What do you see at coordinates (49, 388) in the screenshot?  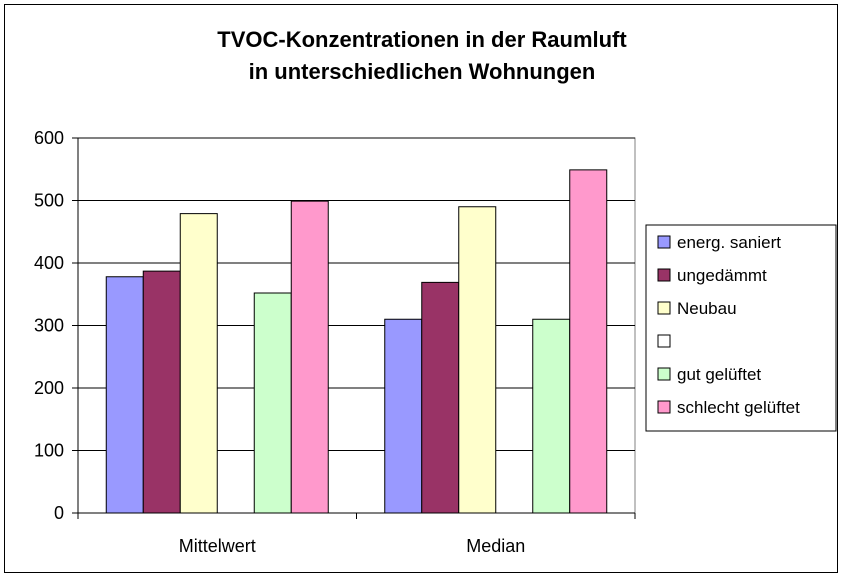 I see `y-tick-label: 200` at bounding box center [49, 388].